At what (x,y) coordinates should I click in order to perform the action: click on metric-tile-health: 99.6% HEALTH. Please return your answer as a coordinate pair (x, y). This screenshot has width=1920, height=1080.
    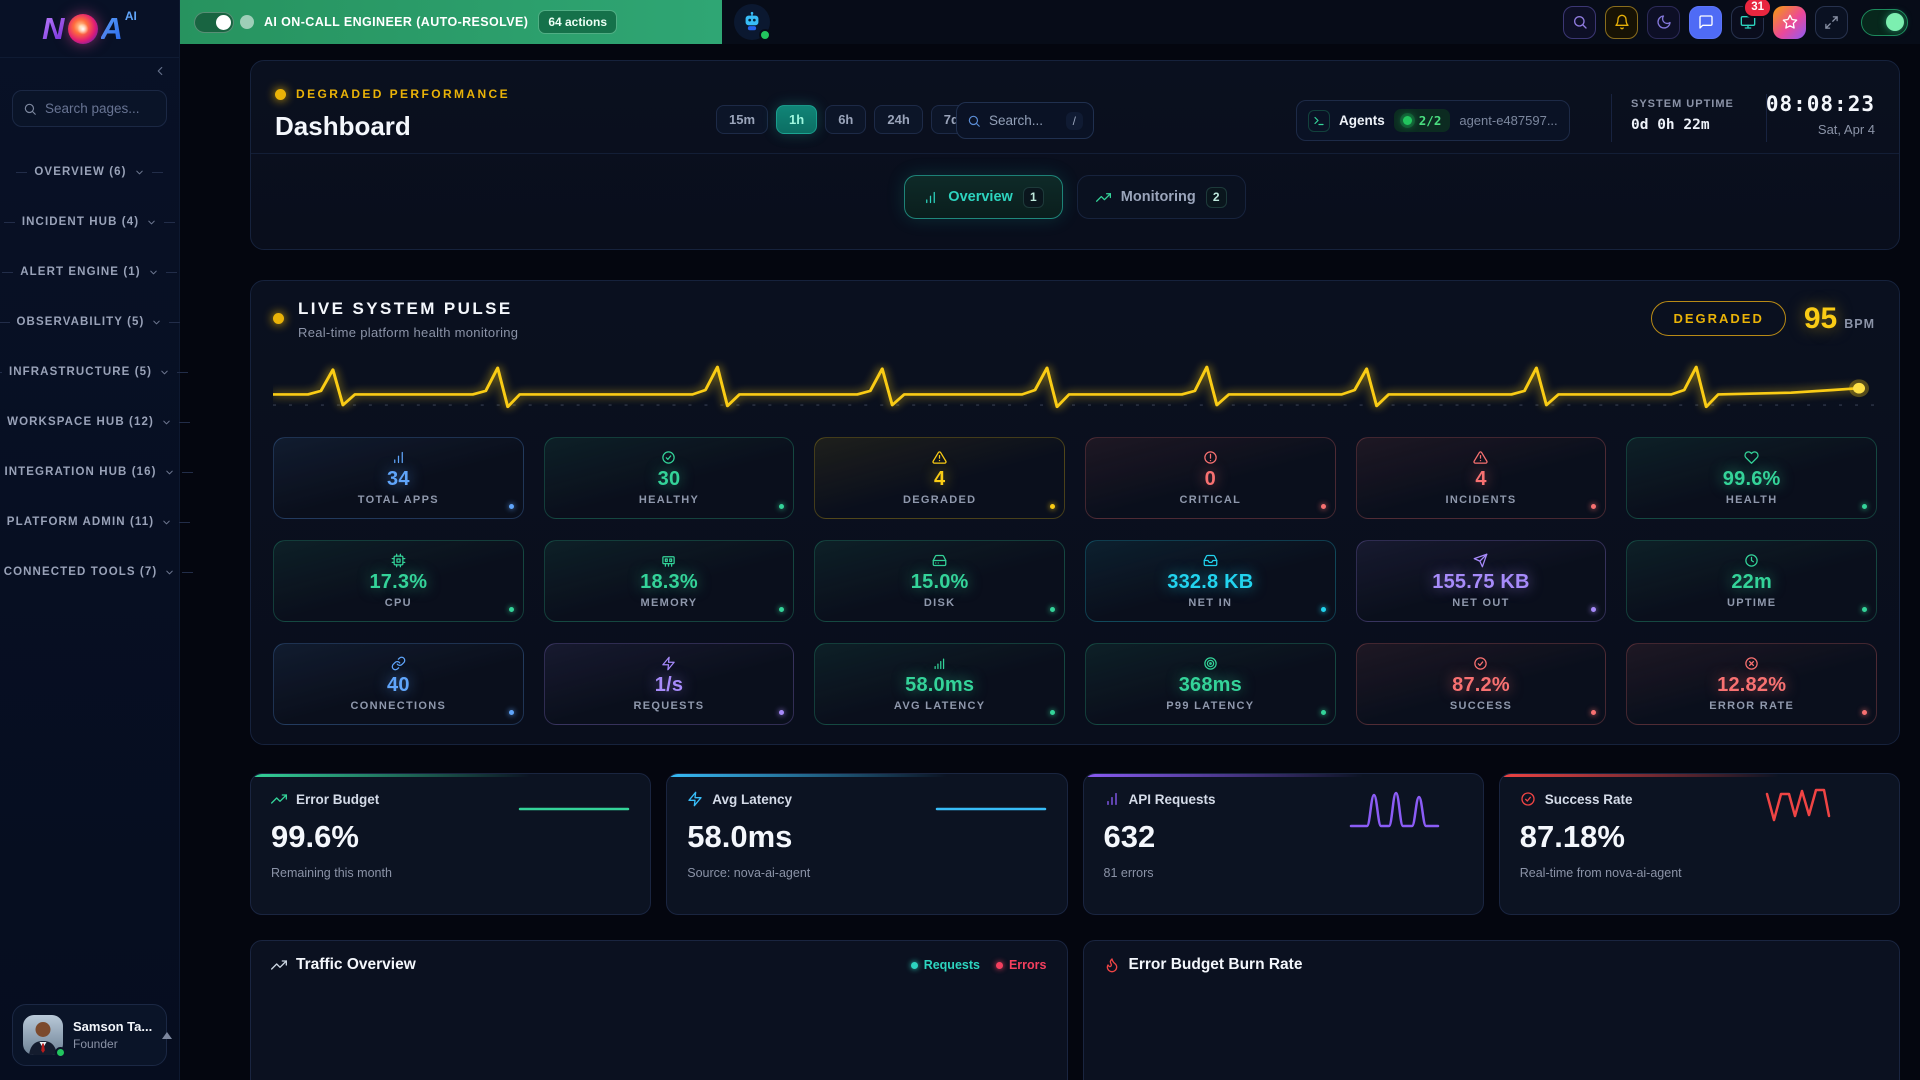
    Looking at the image, I should click on (1751, 478).